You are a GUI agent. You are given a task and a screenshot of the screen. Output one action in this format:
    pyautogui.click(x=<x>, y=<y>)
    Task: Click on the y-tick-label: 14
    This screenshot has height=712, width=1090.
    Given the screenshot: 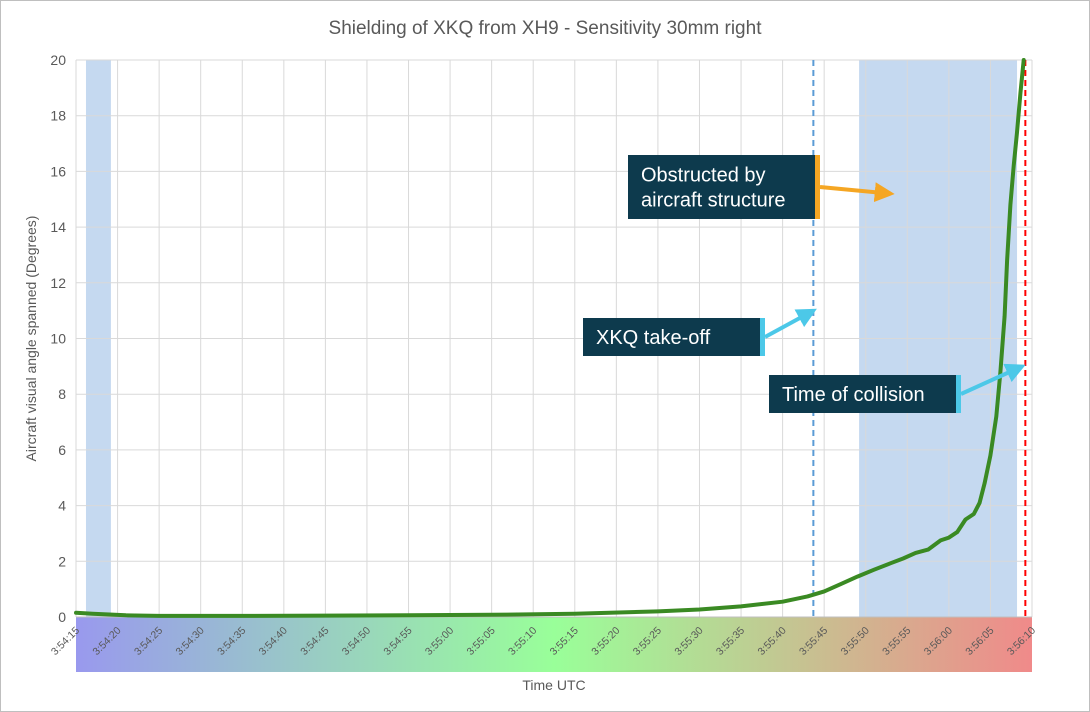 What is the action you would take?
    pyautogui.click(x=58, y=227)
    